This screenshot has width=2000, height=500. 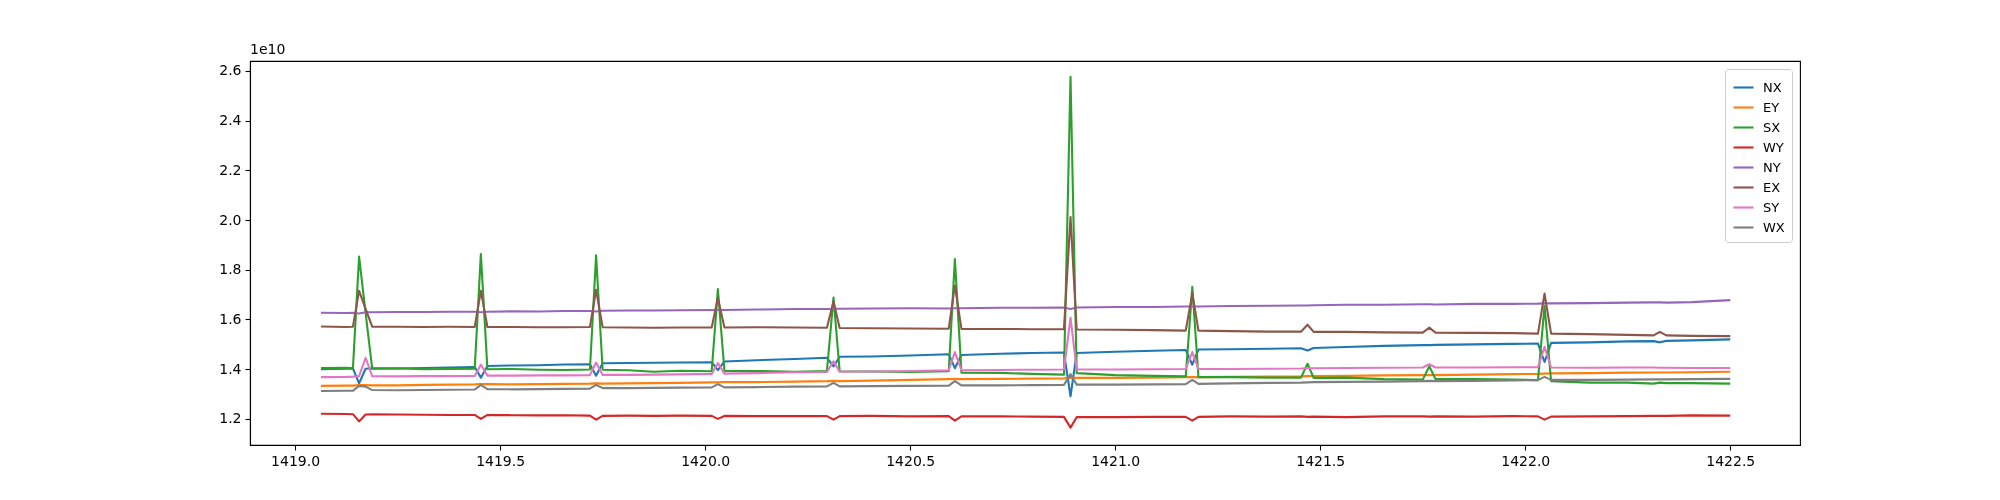 What do you see at coordinates (230, 318) in the screenshot?
I see `y-tick-label: 1.6` at bounding box center [230, 318].